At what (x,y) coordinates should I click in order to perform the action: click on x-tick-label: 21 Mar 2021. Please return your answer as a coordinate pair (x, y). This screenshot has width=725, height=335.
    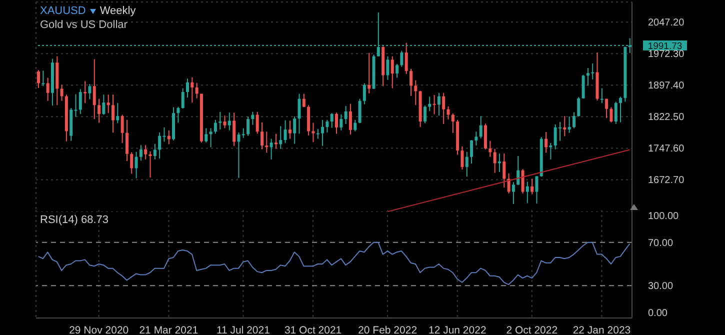
    Looking at the image, I should click on (168, 329).